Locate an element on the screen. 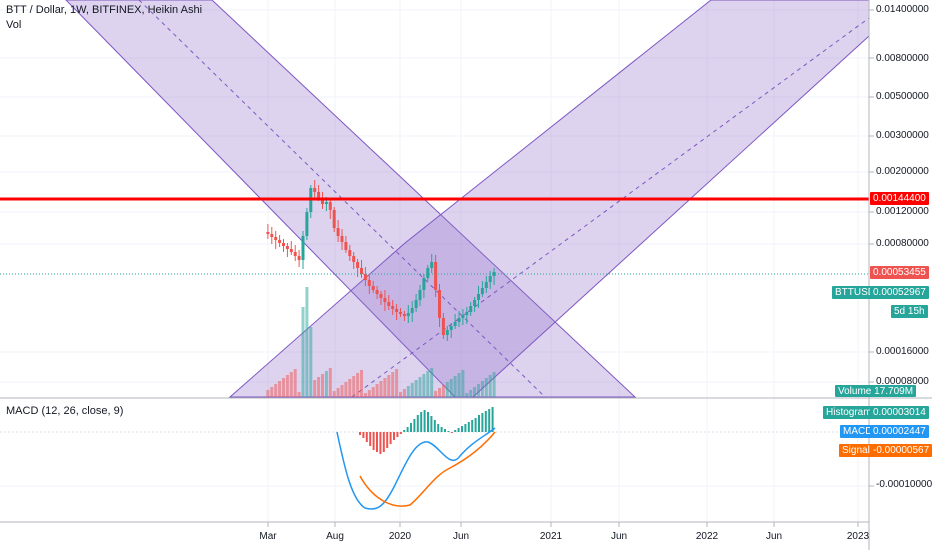 This screenshot has height=550, width=932. volume-label: Vol is located at coordinates (14, 25).